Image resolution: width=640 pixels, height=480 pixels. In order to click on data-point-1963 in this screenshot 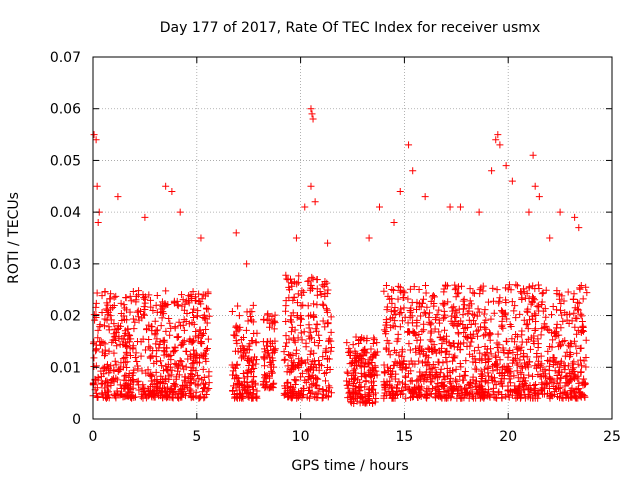, I will do `click(520, 314)`.